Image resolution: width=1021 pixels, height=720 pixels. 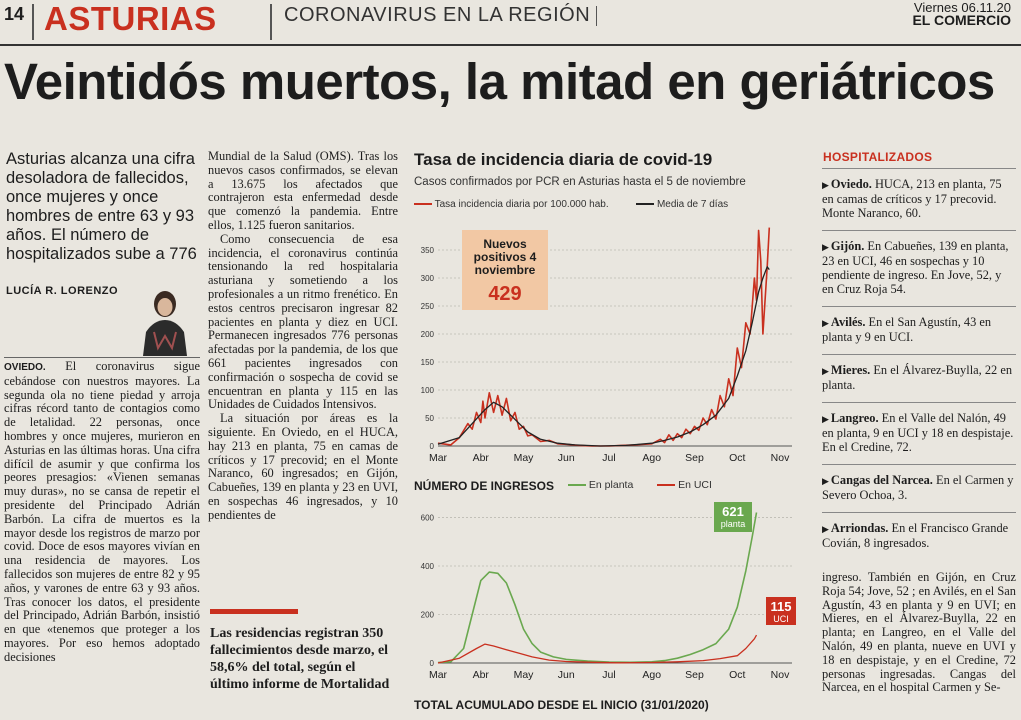 I want to click on subsection-title: CORONAVIRUS EN LA REGIÓN, so click(x=437, y=15).